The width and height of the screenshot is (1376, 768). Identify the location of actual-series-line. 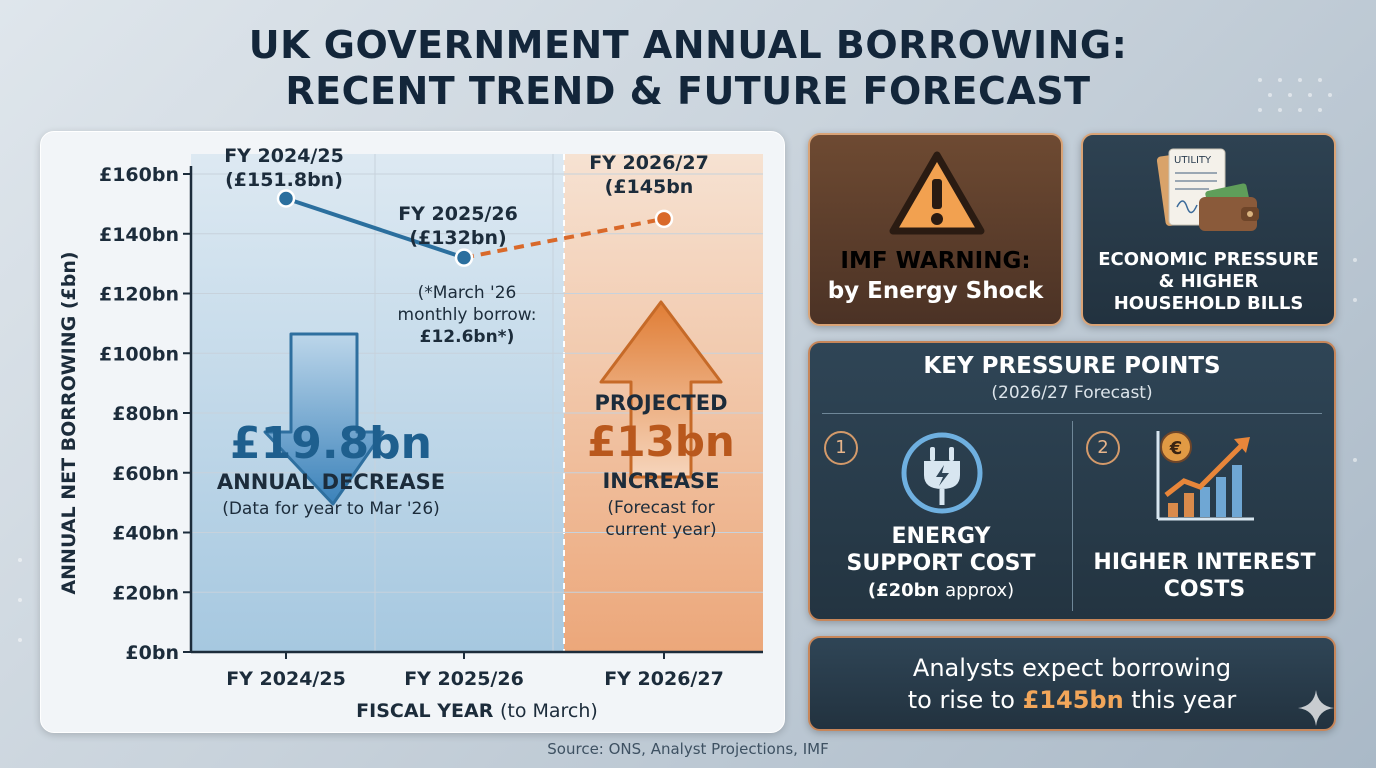
(375, 228).